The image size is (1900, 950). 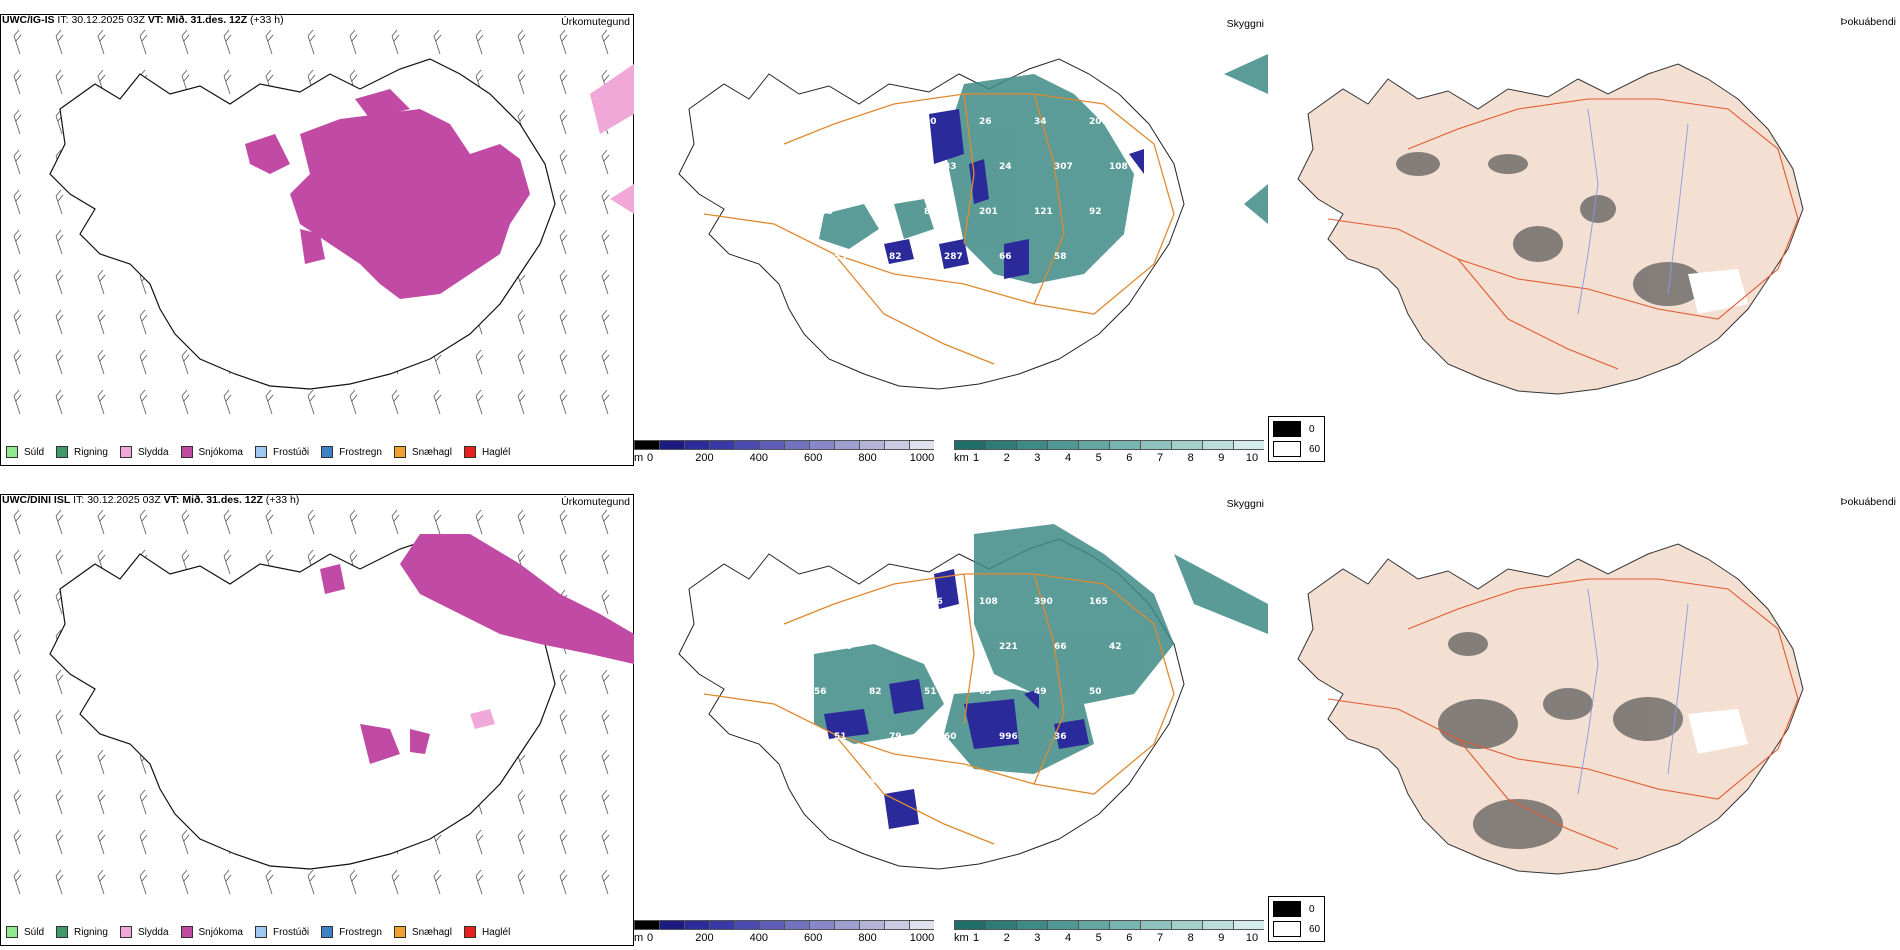 What do you see at coordinates (281, 932) in the screenshot?
I see `precip-legend-item: Frostúði` at bounding box center [281, 932].